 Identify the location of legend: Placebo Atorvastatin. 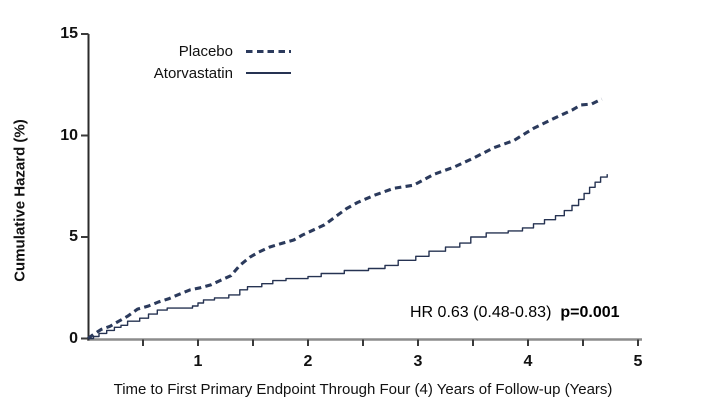
(215, 62).